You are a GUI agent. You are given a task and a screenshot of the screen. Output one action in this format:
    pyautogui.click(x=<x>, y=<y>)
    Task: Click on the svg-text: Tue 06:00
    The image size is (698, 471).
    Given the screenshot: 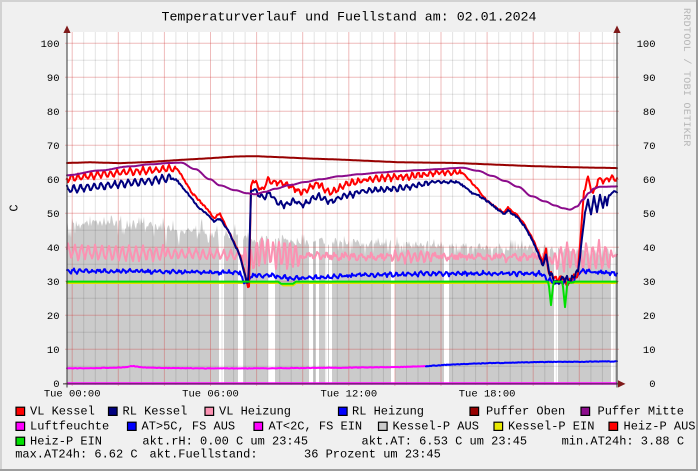 What is the action you would take?
    pyautogui.click(x=210, y=395)
    